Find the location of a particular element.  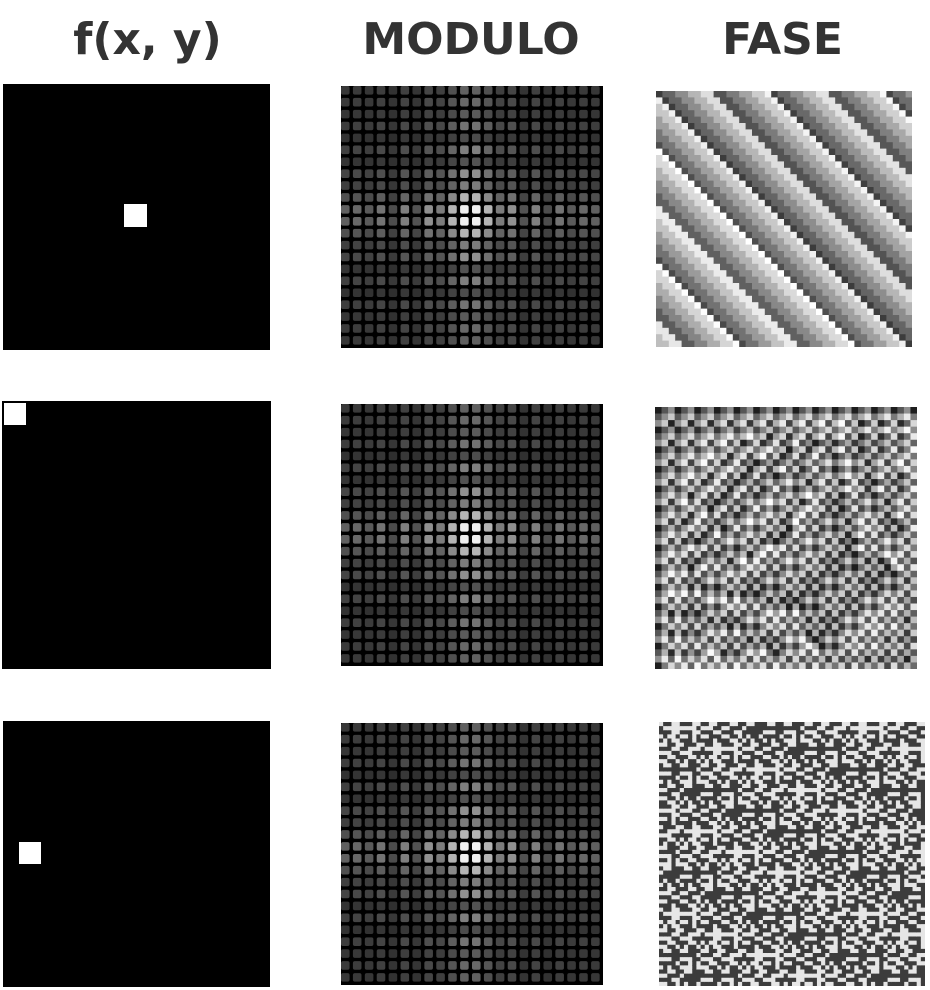

phase-column-title: FASE is located at coordinates (782, 39).